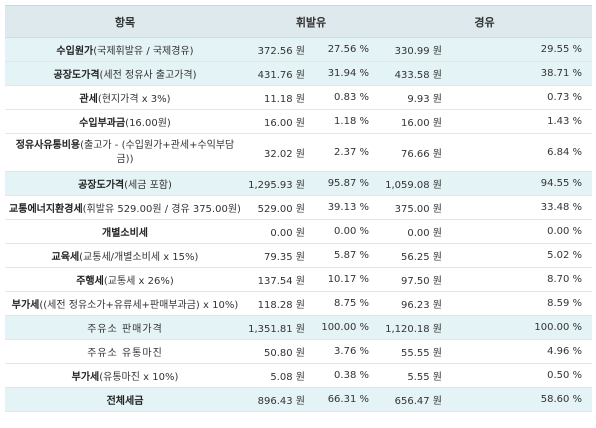 This screenshot has height=428, width=596. I want to click on gasoline-amount: 372.56 원, so click(279, 49).